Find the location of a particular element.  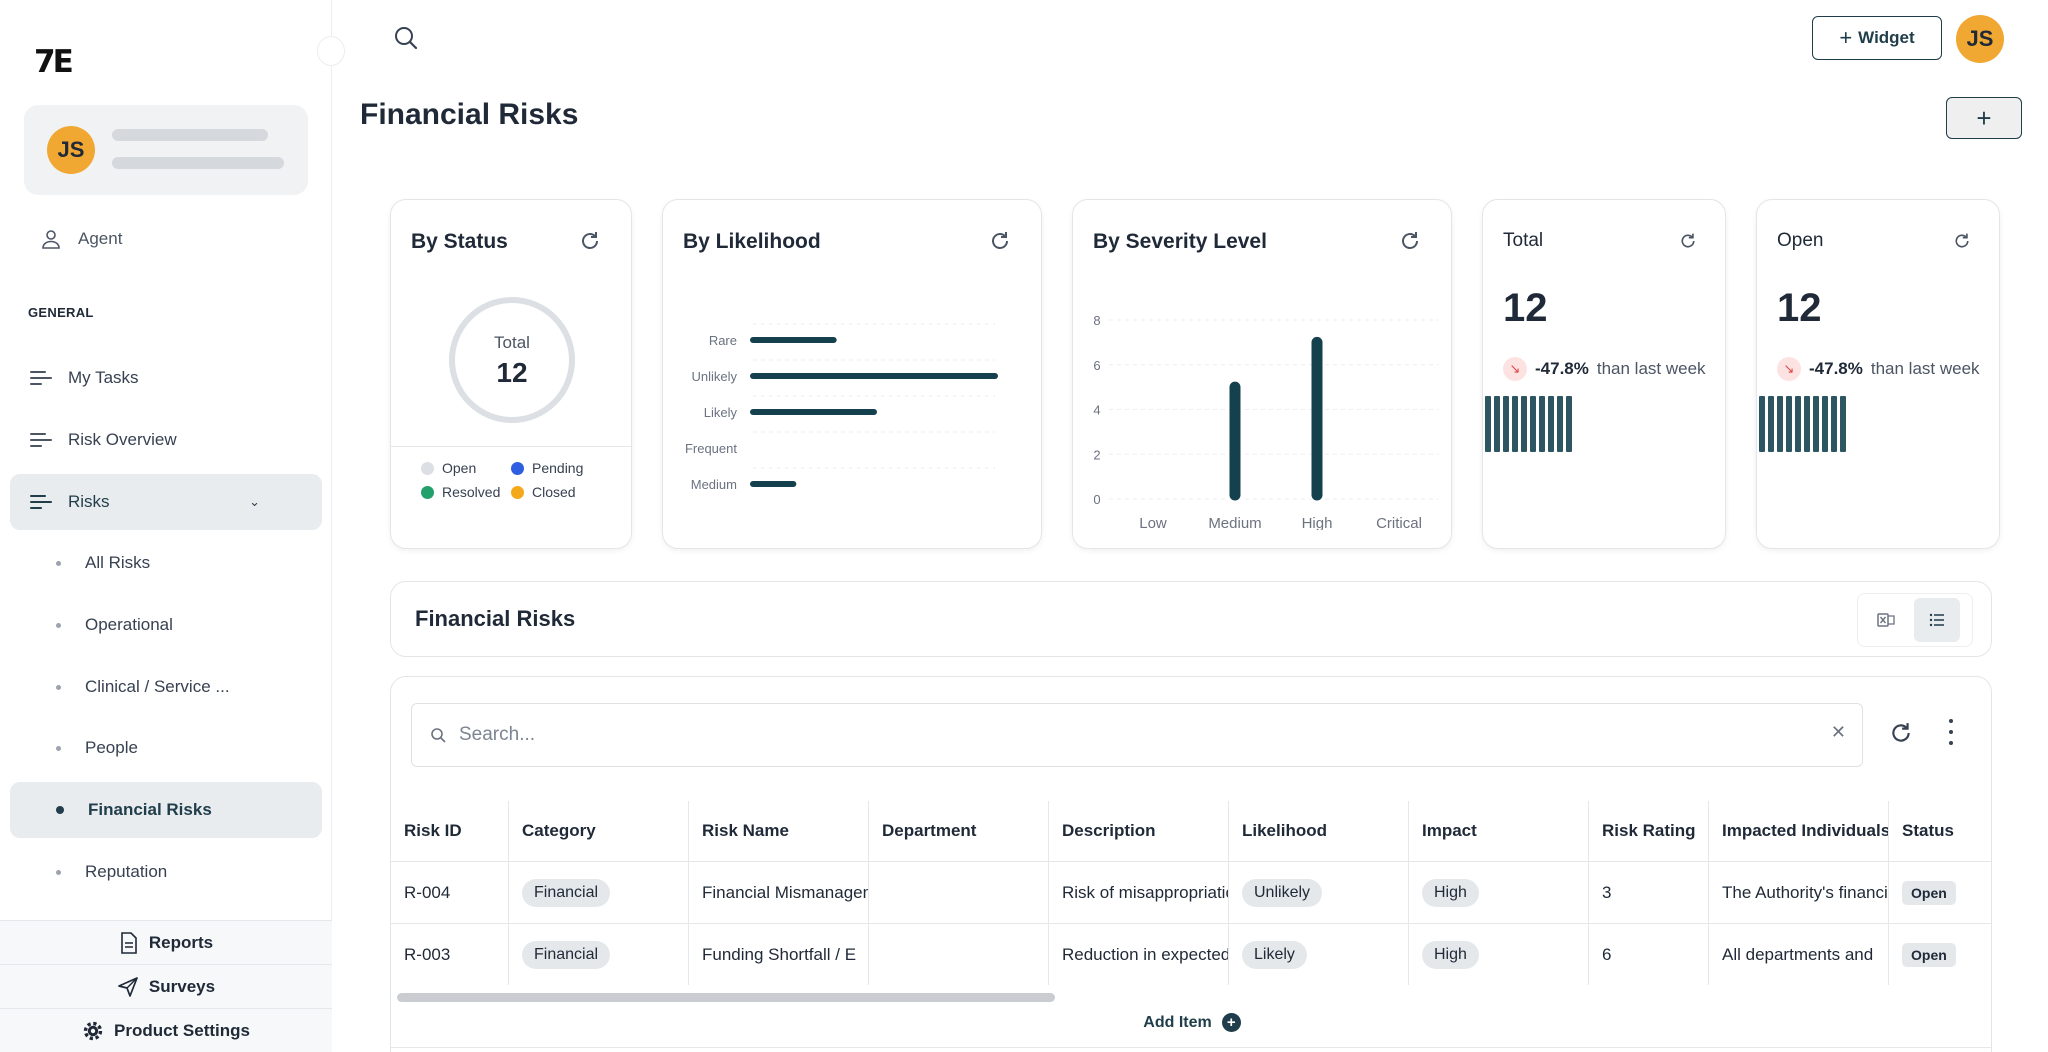

panel-title: Financial Risks is located at coordinates (495, 618).